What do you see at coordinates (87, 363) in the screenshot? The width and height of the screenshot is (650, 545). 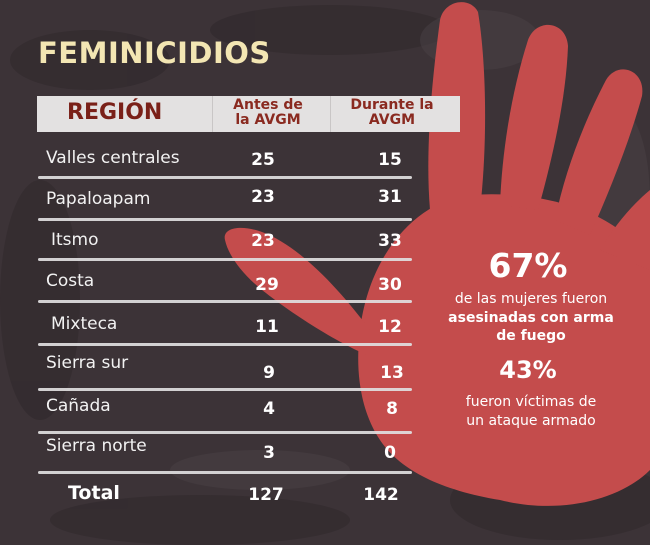 I see `row-region-label: Sierra sur` at bounding box center [87, 363].